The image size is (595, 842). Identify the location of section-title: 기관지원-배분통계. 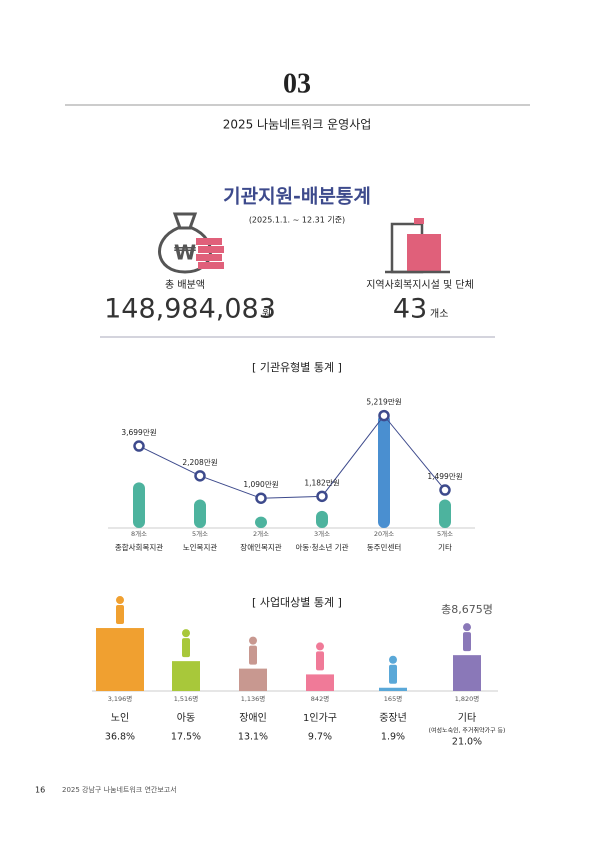
(297, 197).